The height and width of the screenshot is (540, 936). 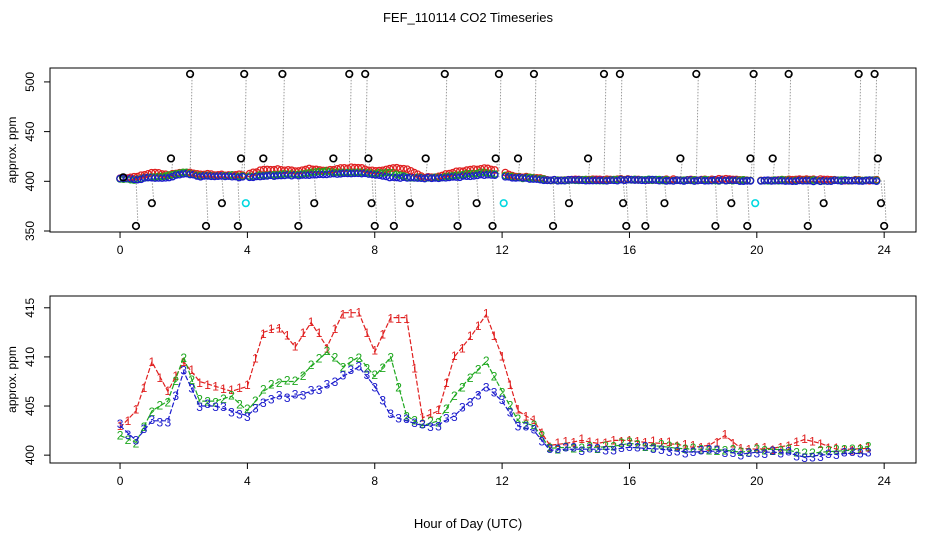 What do you see at coordinates (30, 131) in the screenshot?
I see `y-tick-label: 450` at bounding box center [30, 131].